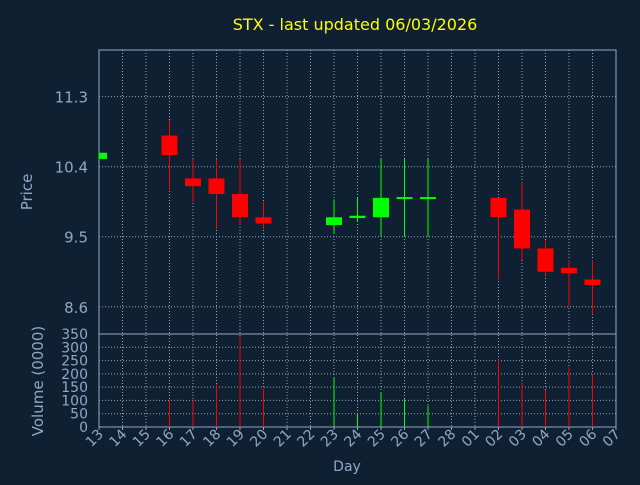  I want to click on x-tick-label: 25, so click(377, 439).